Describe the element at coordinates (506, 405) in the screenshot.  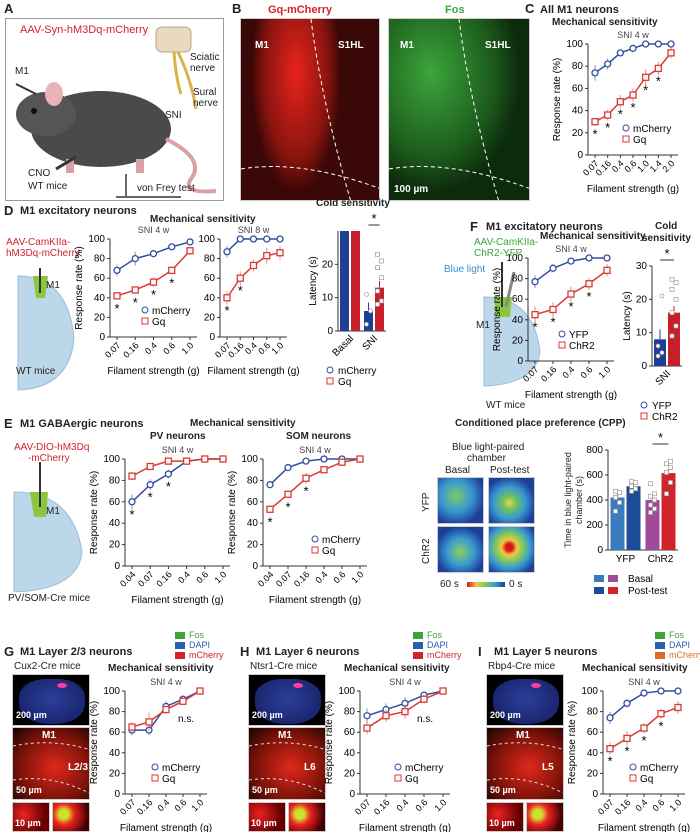
I see `mice-label: WT mice` at that location.